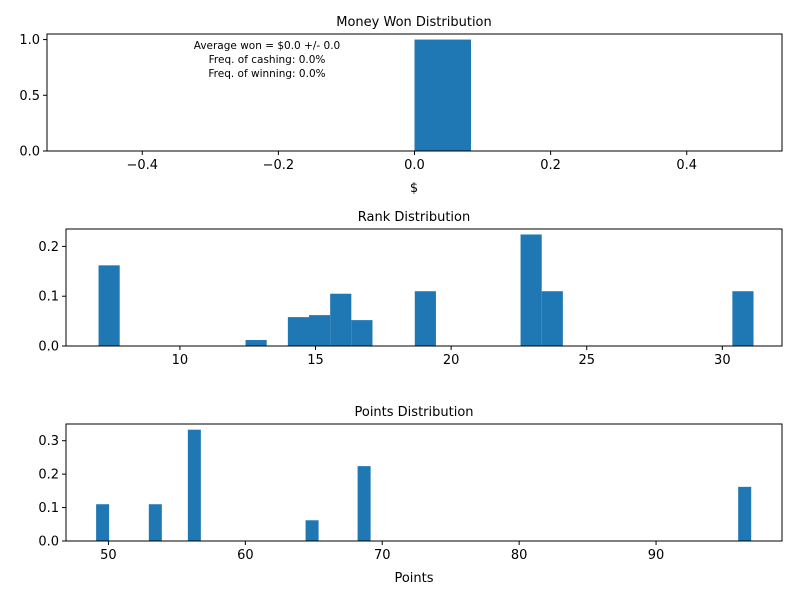 The height and width of the screenshot is (600, 800). What do you see at coordinates (48, 441) in the screenshot?
I see `points-ytick-label-3: 0.3` at bounding box center [48, 441].